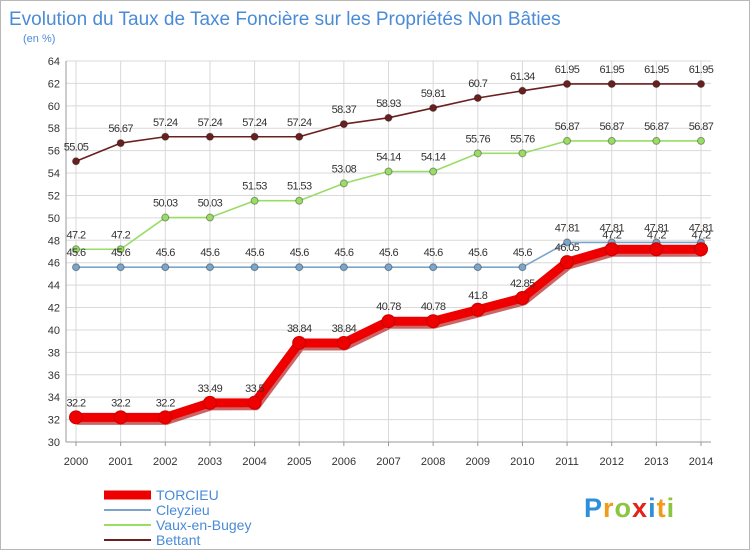 This screenshot has width=750, height=556. I want to click on x-tick-label: 2003, so click(210, 462).